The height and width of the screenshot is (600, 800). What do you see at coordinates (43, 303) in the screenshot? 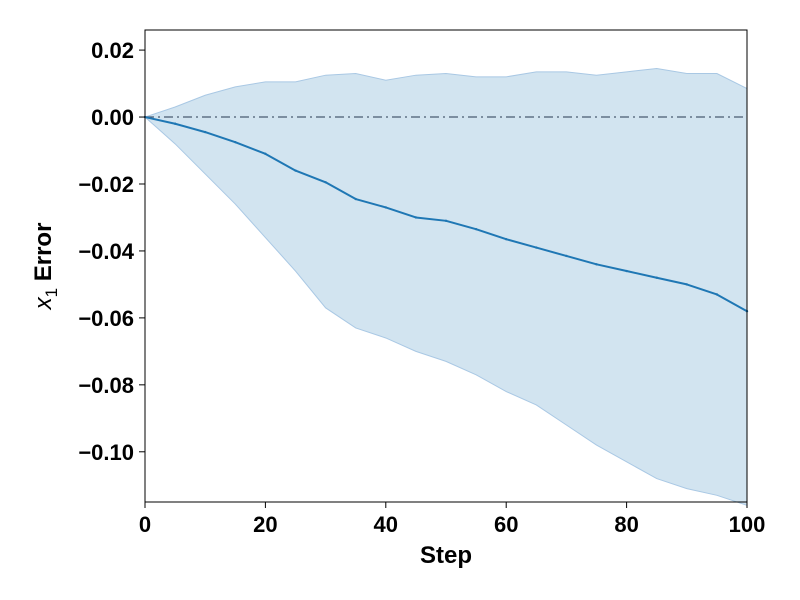
I see `y-axis-title-var: x` at bounding box center [43, 303].